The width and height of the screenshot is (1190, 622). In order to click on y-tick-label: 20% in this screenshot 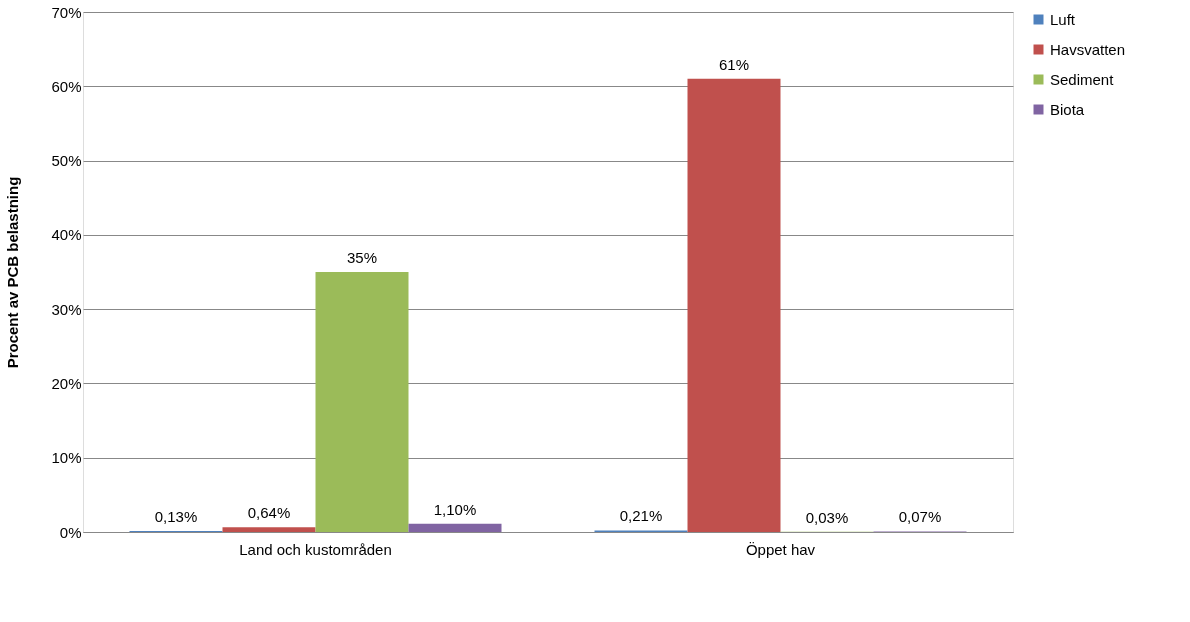, I will do `click(66, 383)`.